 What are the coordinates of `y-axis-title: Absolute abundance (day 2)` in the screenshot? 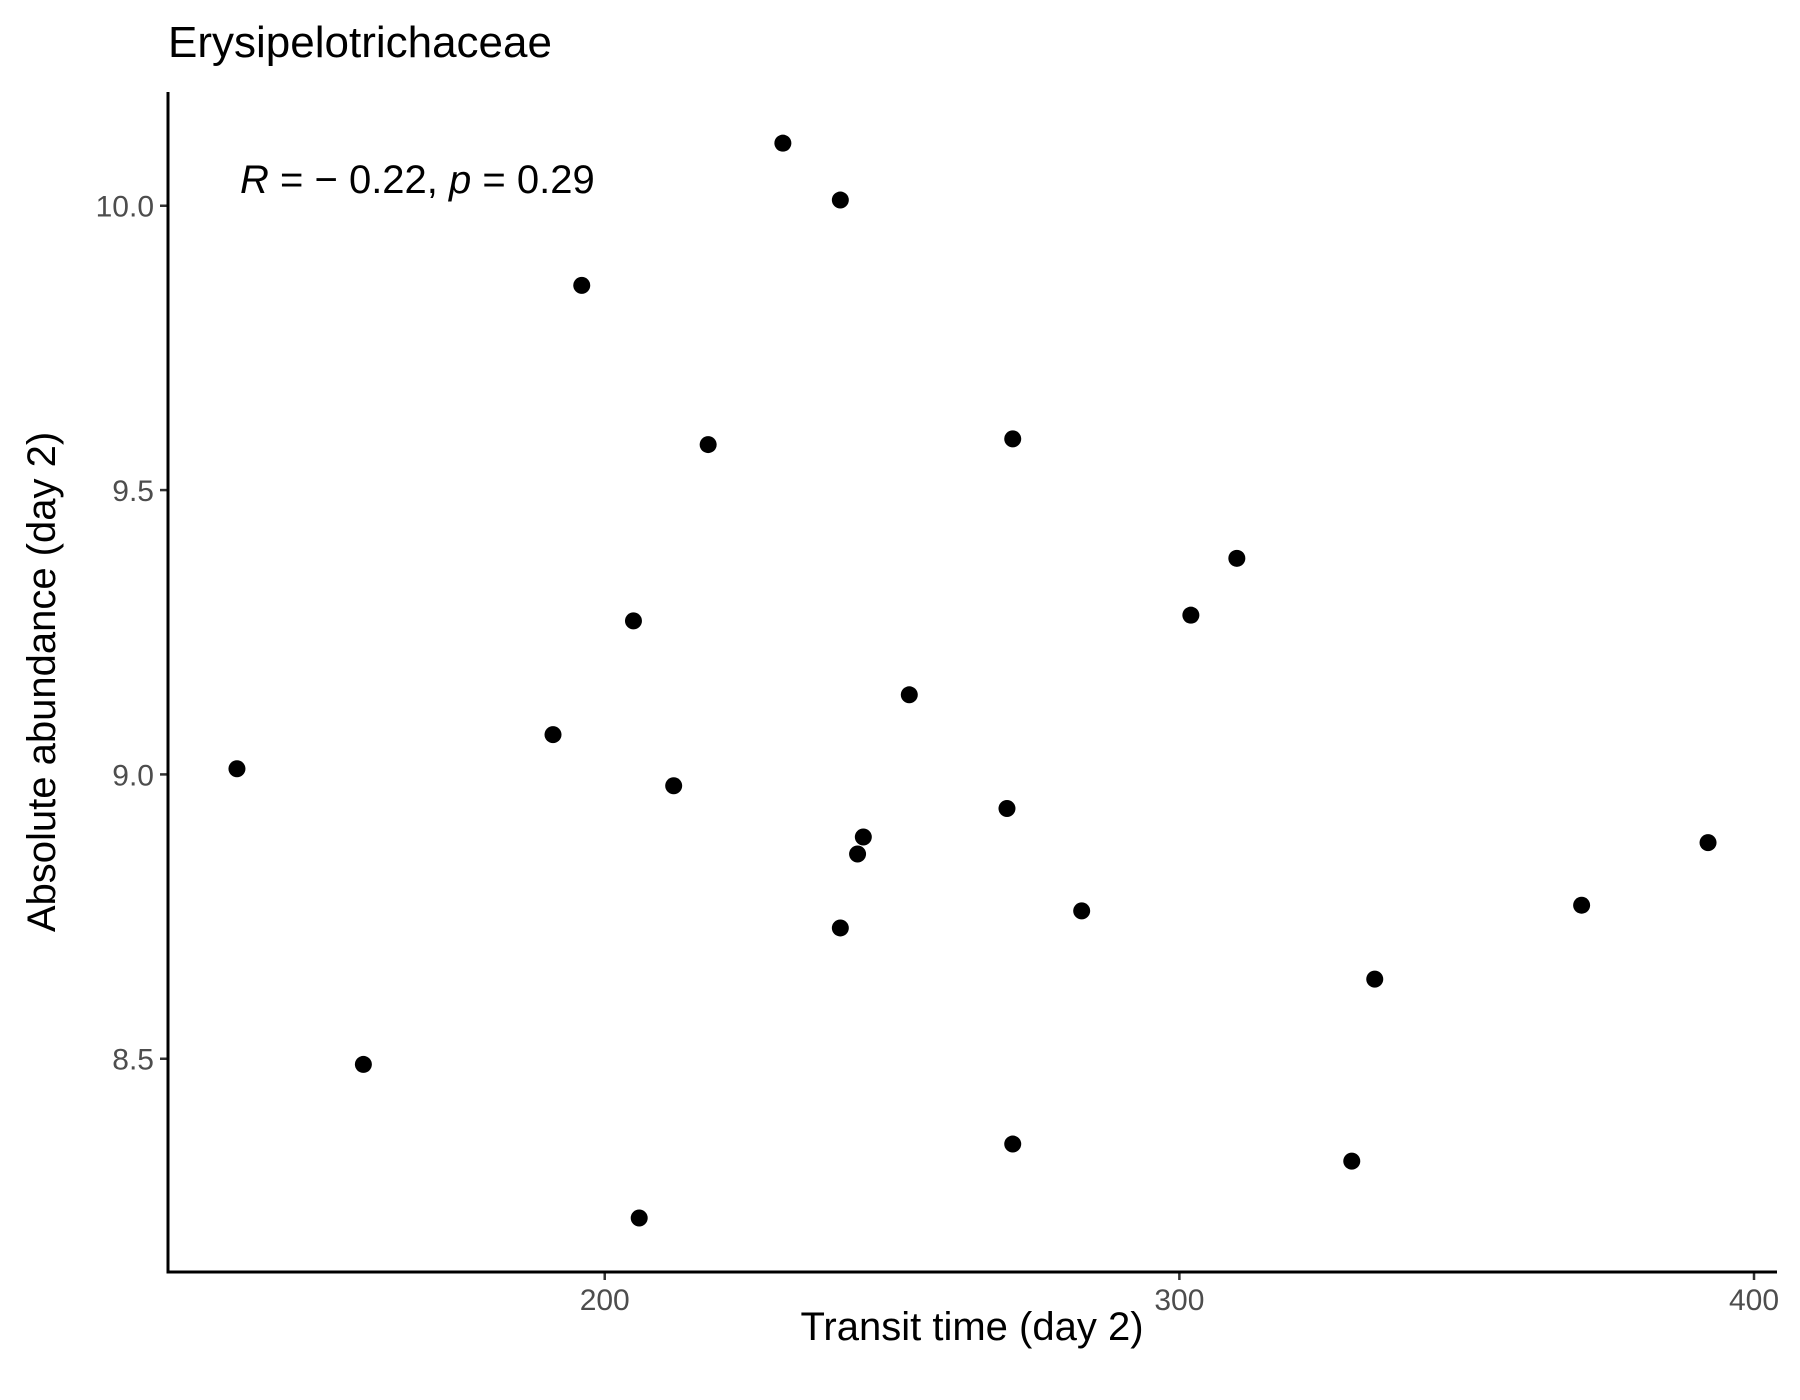 It's located at (42, 682).